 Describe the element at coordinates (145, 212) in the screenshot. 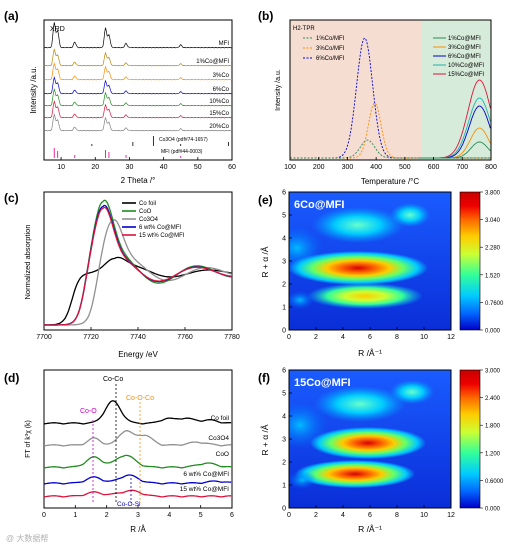

I see `xanes-legend-label: CoO` at that location.